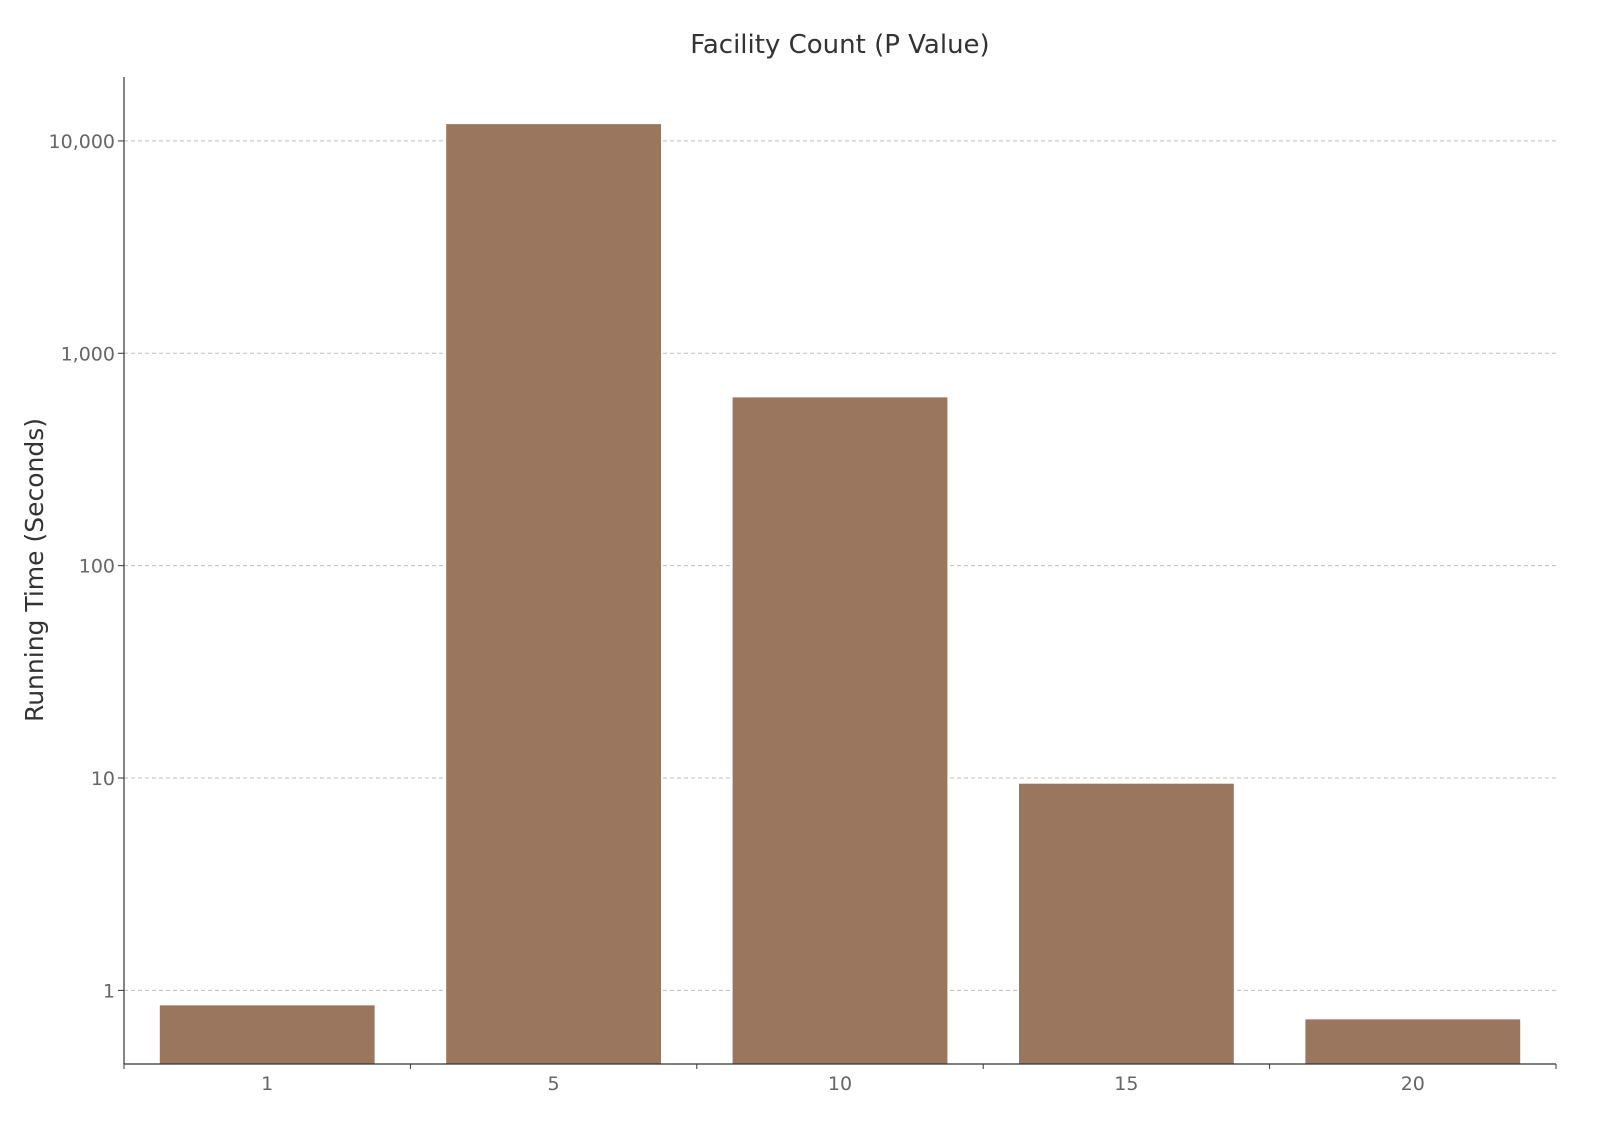 Image resolution: width=1599 pixels, height=1123 pixels. I want to click on y-tick-label: 1,000, so click(88, 354).